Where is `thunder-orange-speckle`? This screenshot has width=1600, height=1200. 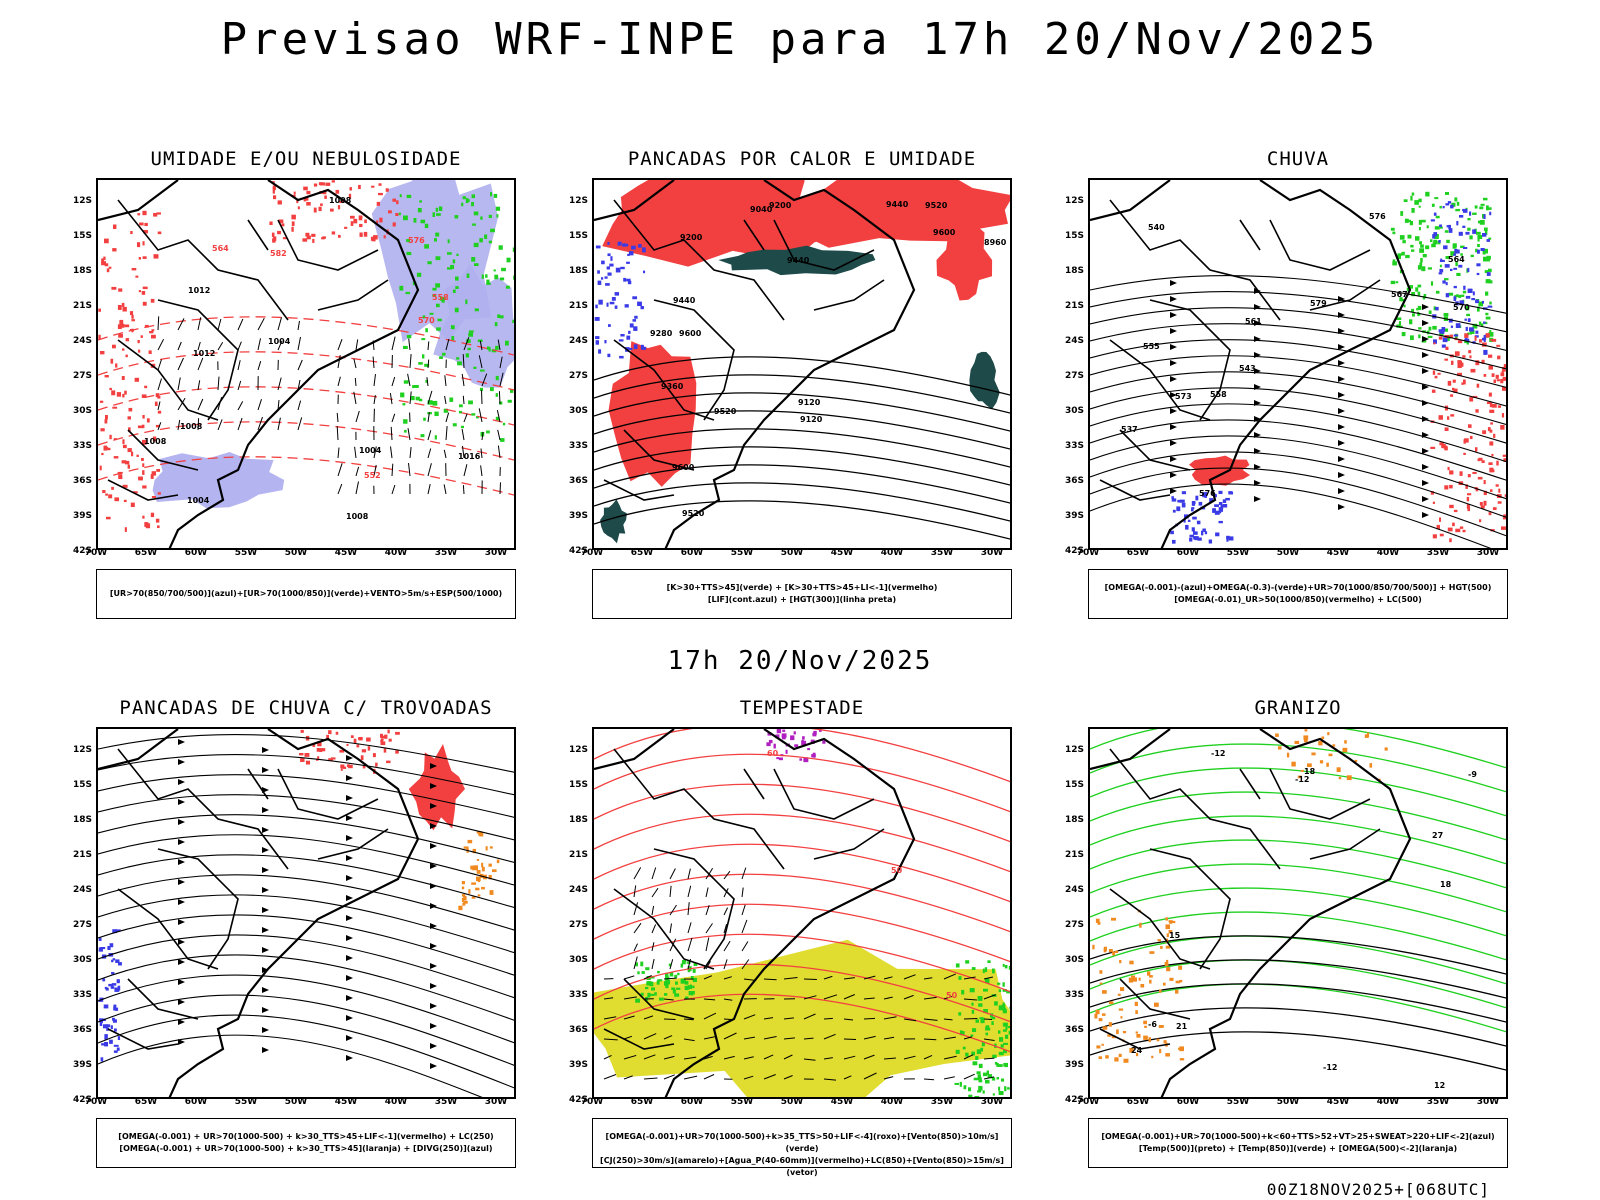 thunder-orange-speckle is located at coordinates (463, 888).